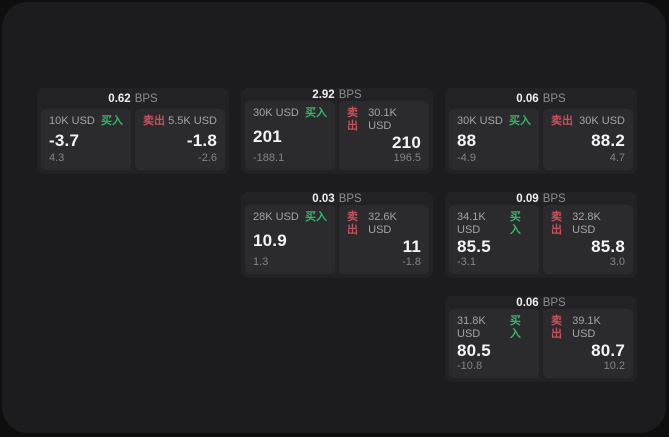 The width and height of the screenshot is (669, 437). I want to click on spread-header: 2.92 BPS, so click(337, 94).